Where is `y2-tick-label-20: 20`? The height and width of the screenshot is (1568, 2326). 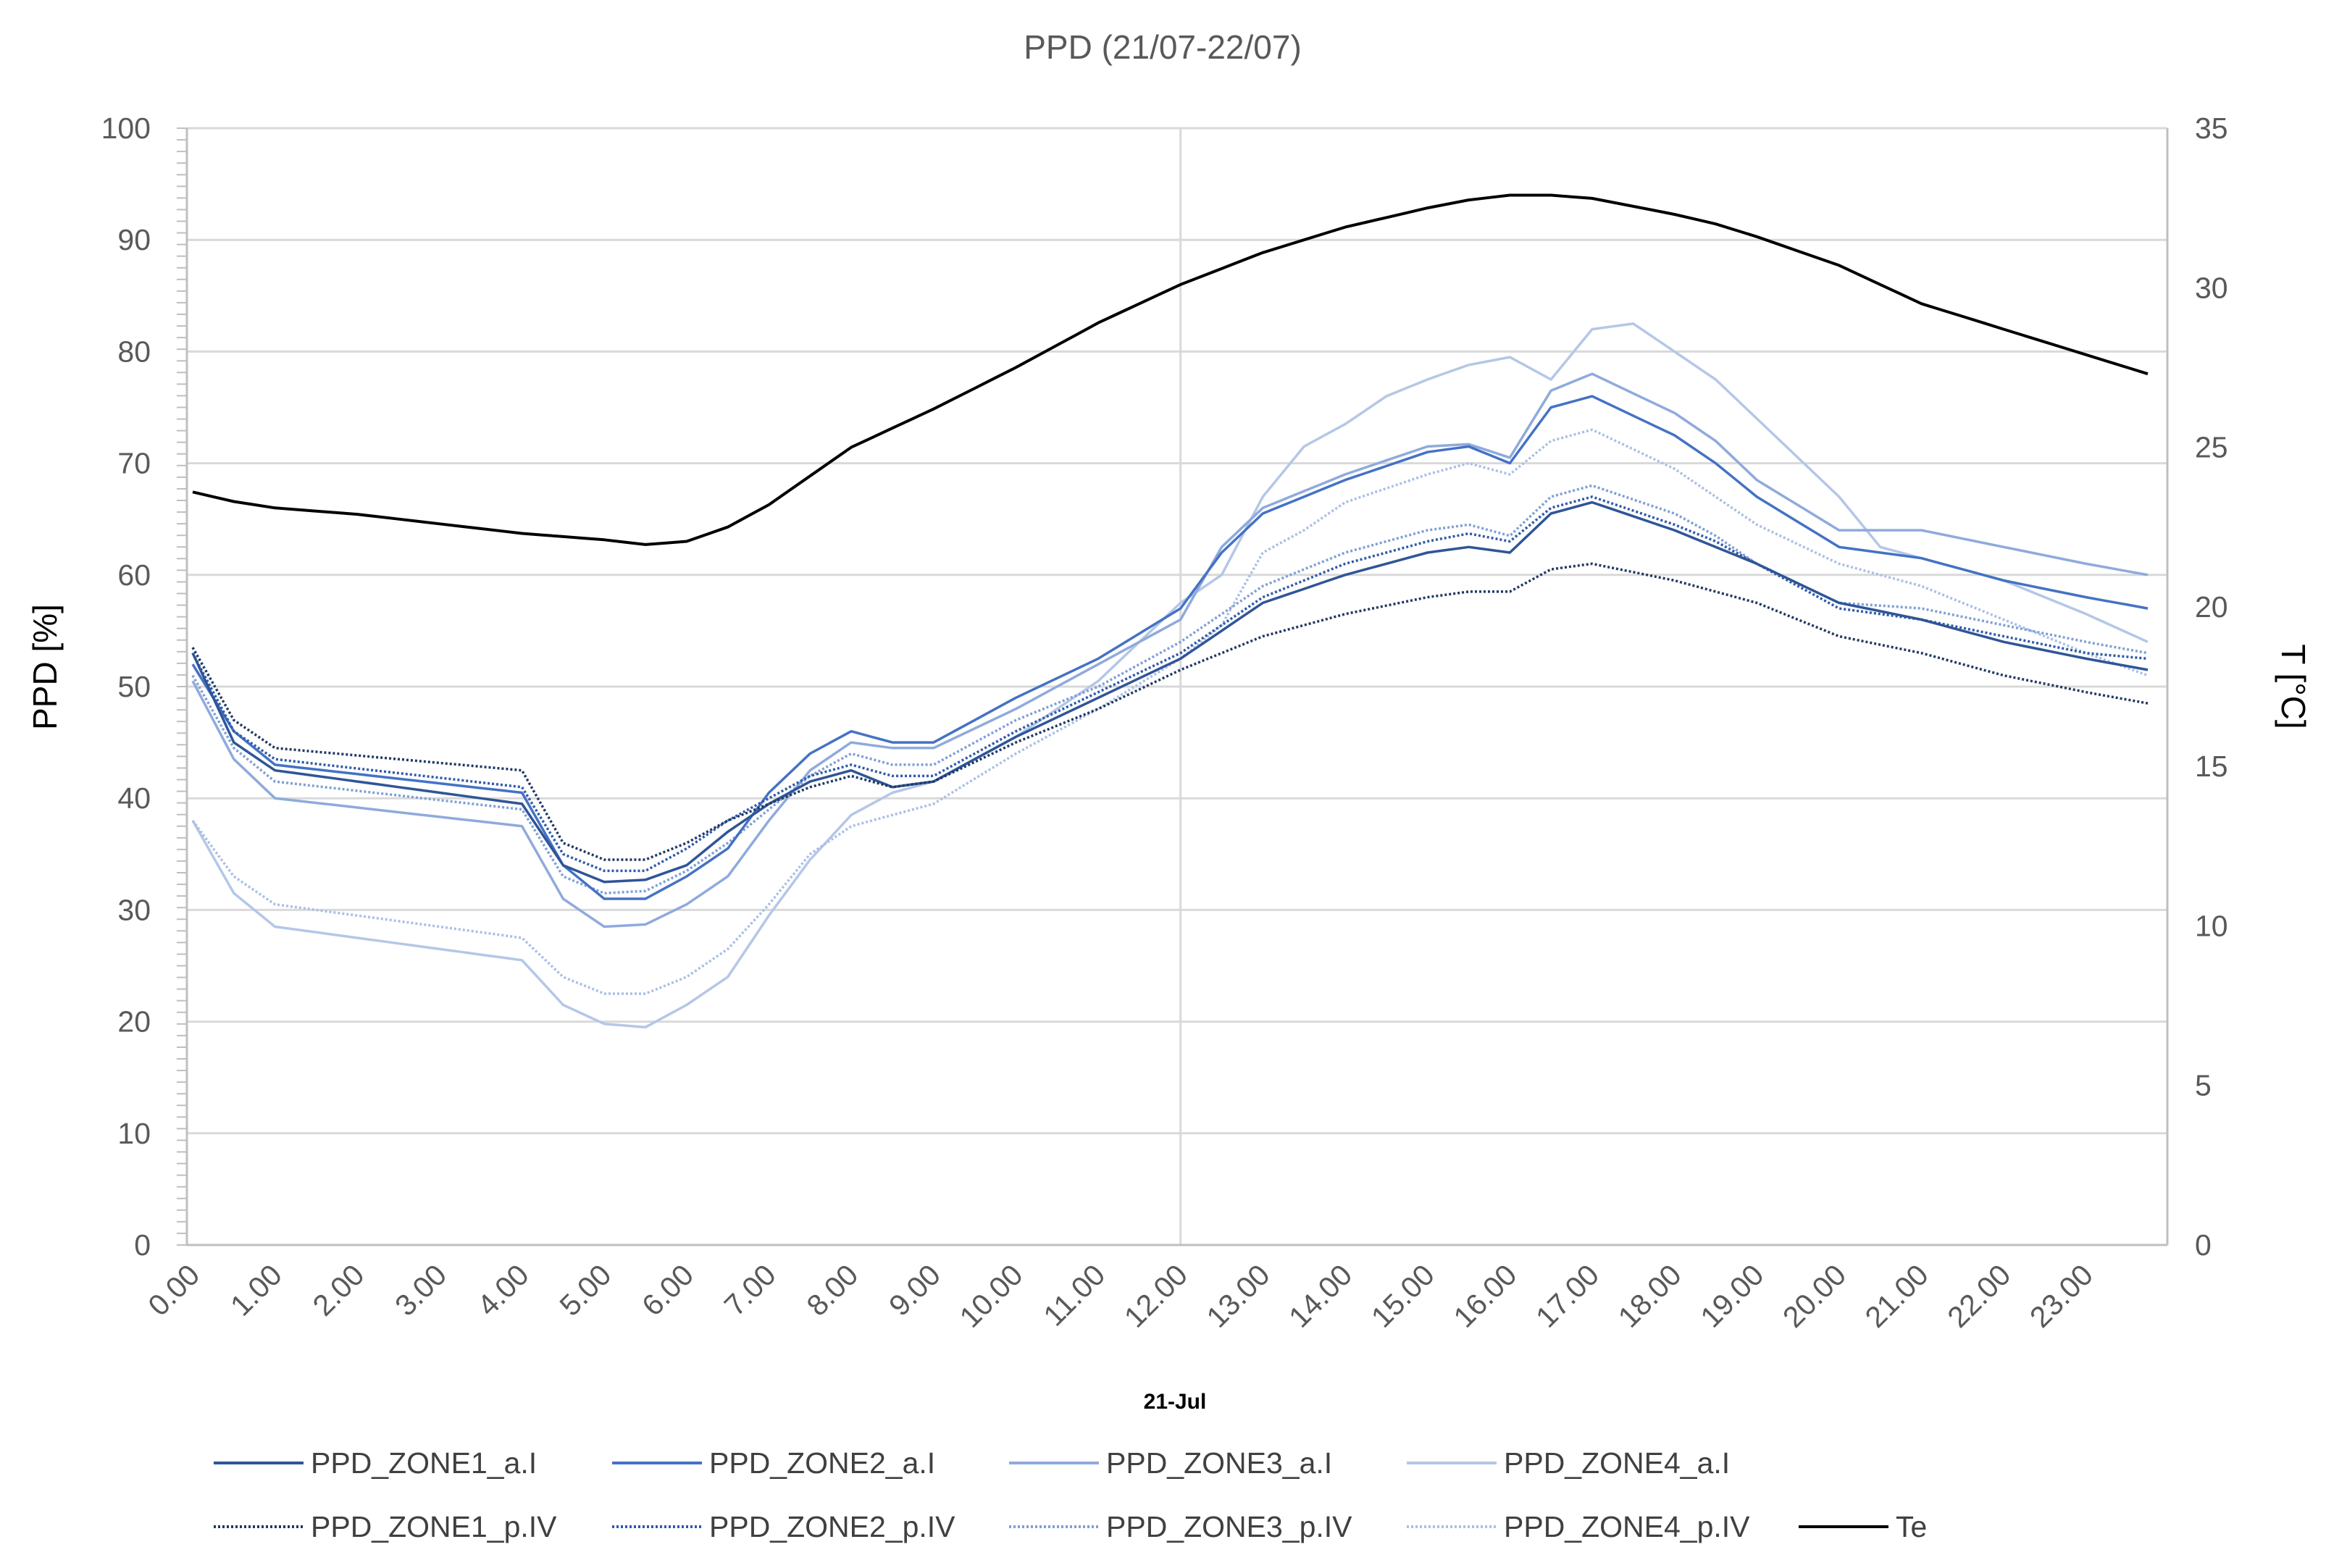
y2-tick-label-20: 20 is located at coordinates (2211, 607).